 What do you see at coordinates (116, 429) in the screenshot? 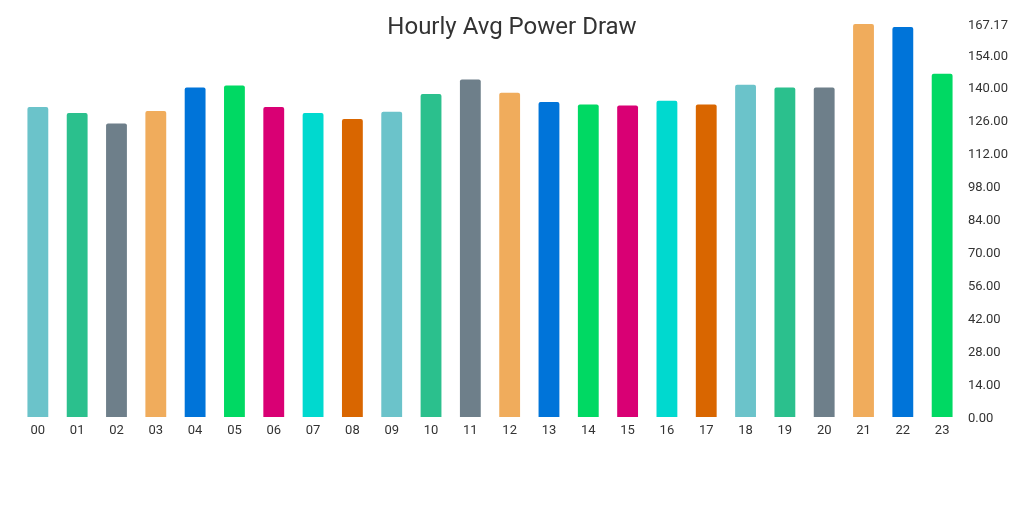
I see `x-tick-label: 02` at bounding box center [116, 429].